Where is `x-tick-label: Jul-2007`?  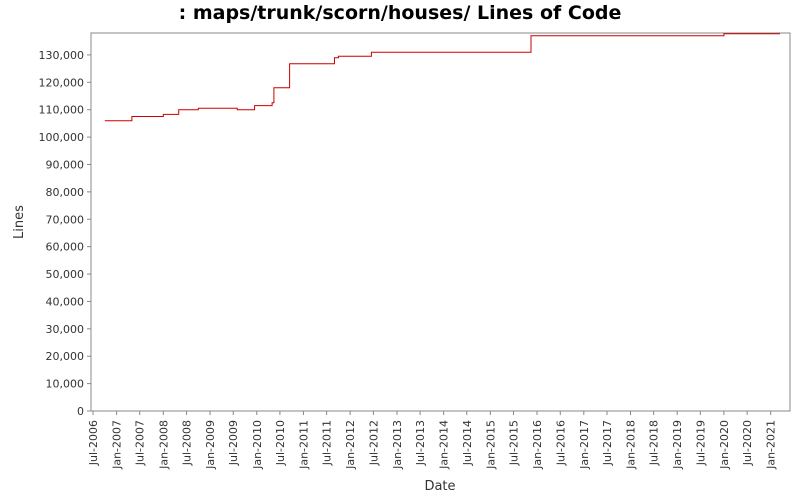 x-tick-label: Jul-2007 is located at coordinates (140, 443).